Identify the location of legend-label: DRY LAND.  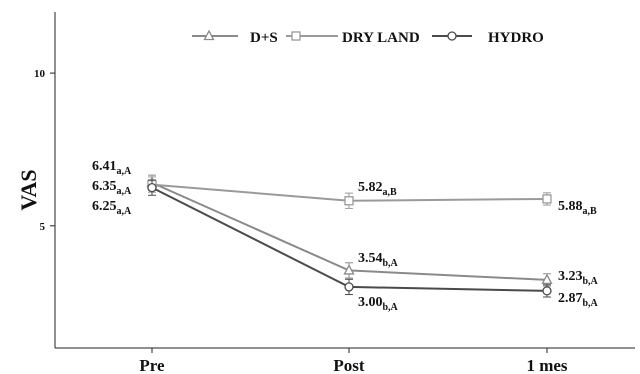
(381, 38).